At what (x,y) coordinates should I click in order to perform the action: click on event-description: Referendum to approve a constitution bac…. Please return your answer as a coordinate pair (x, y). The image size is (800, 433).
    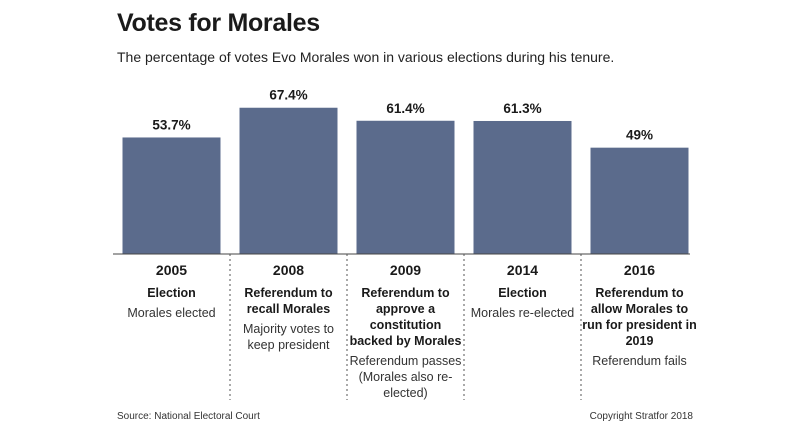
    Looking at the image, I should click on (405, 317).